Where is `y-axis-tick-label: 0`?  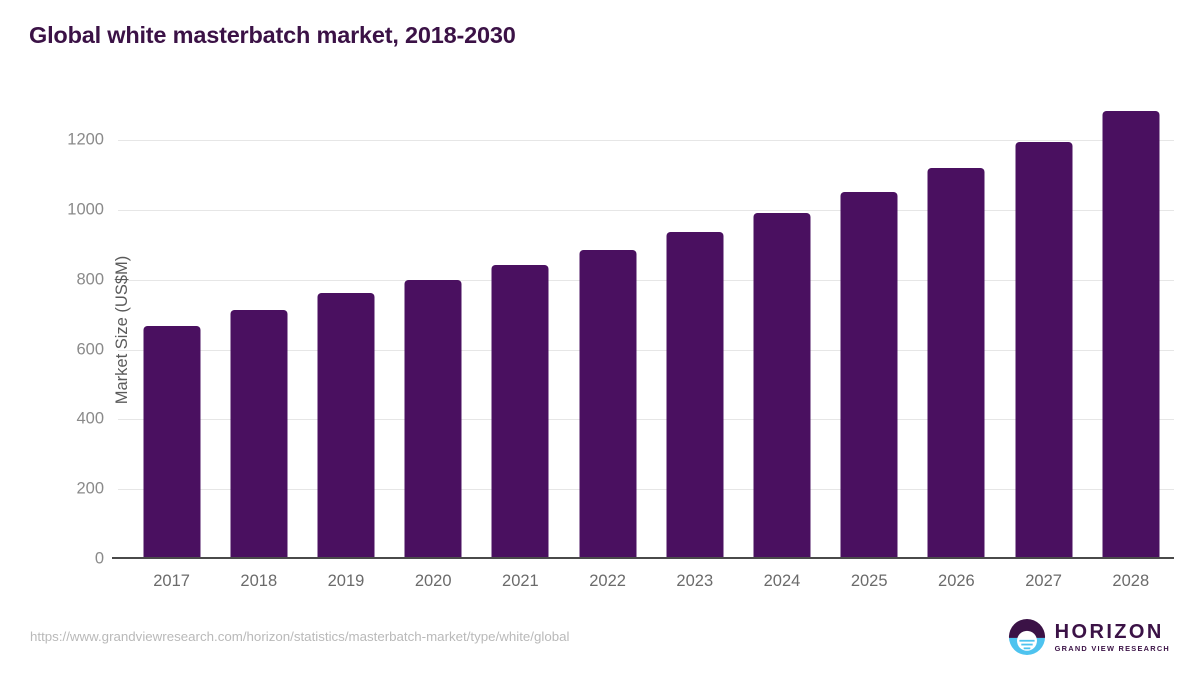
y-axis-tick-label: 0 is located at coordinates (99, 558).